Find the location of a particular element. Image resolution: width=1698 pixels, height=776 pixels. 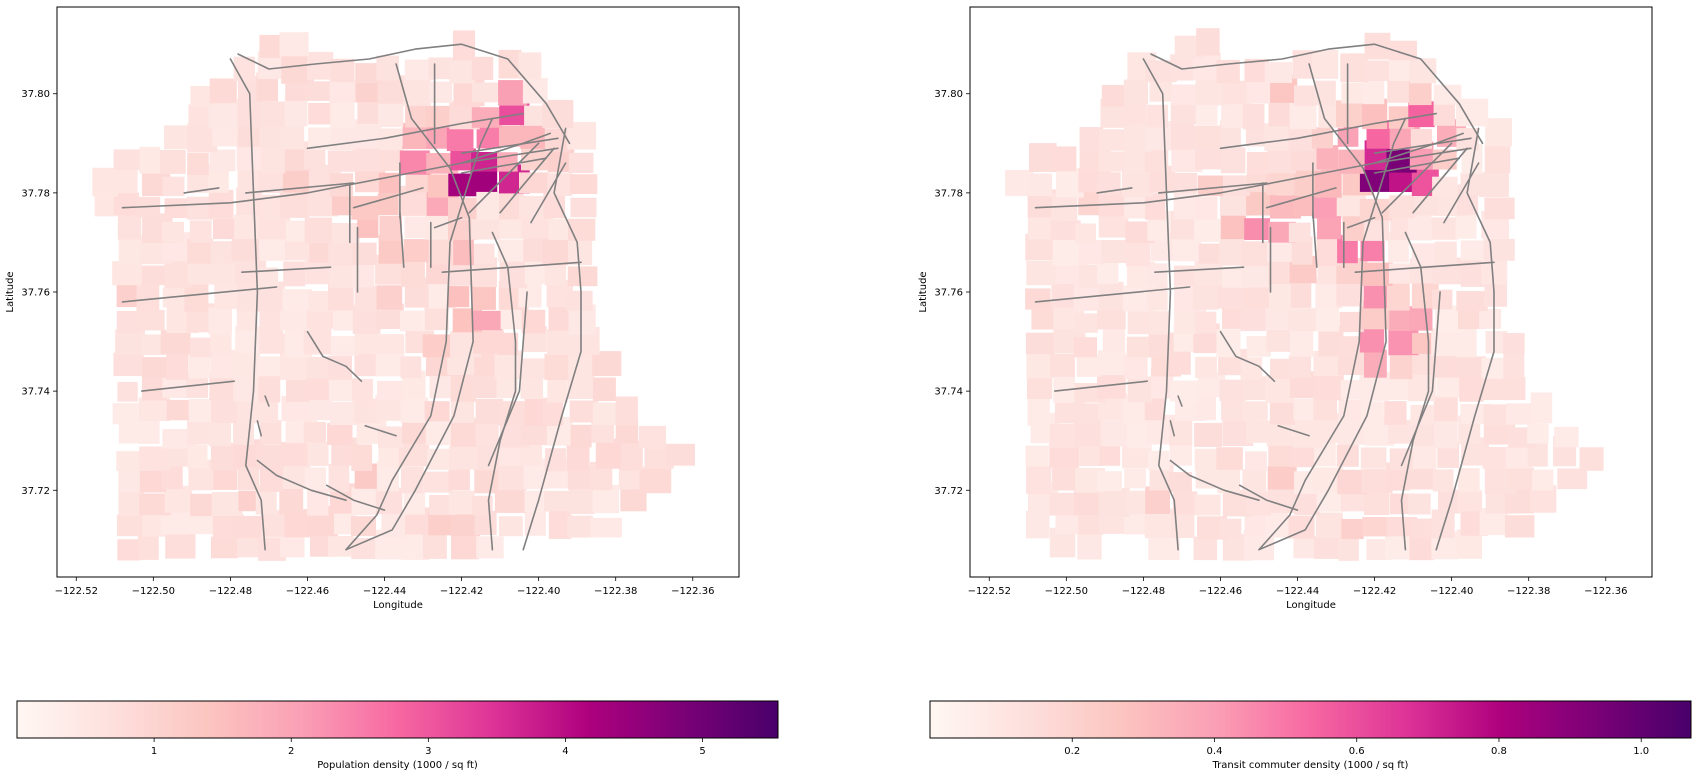

colorbar-tick-label: 2 is located at coordinates (291, 751).